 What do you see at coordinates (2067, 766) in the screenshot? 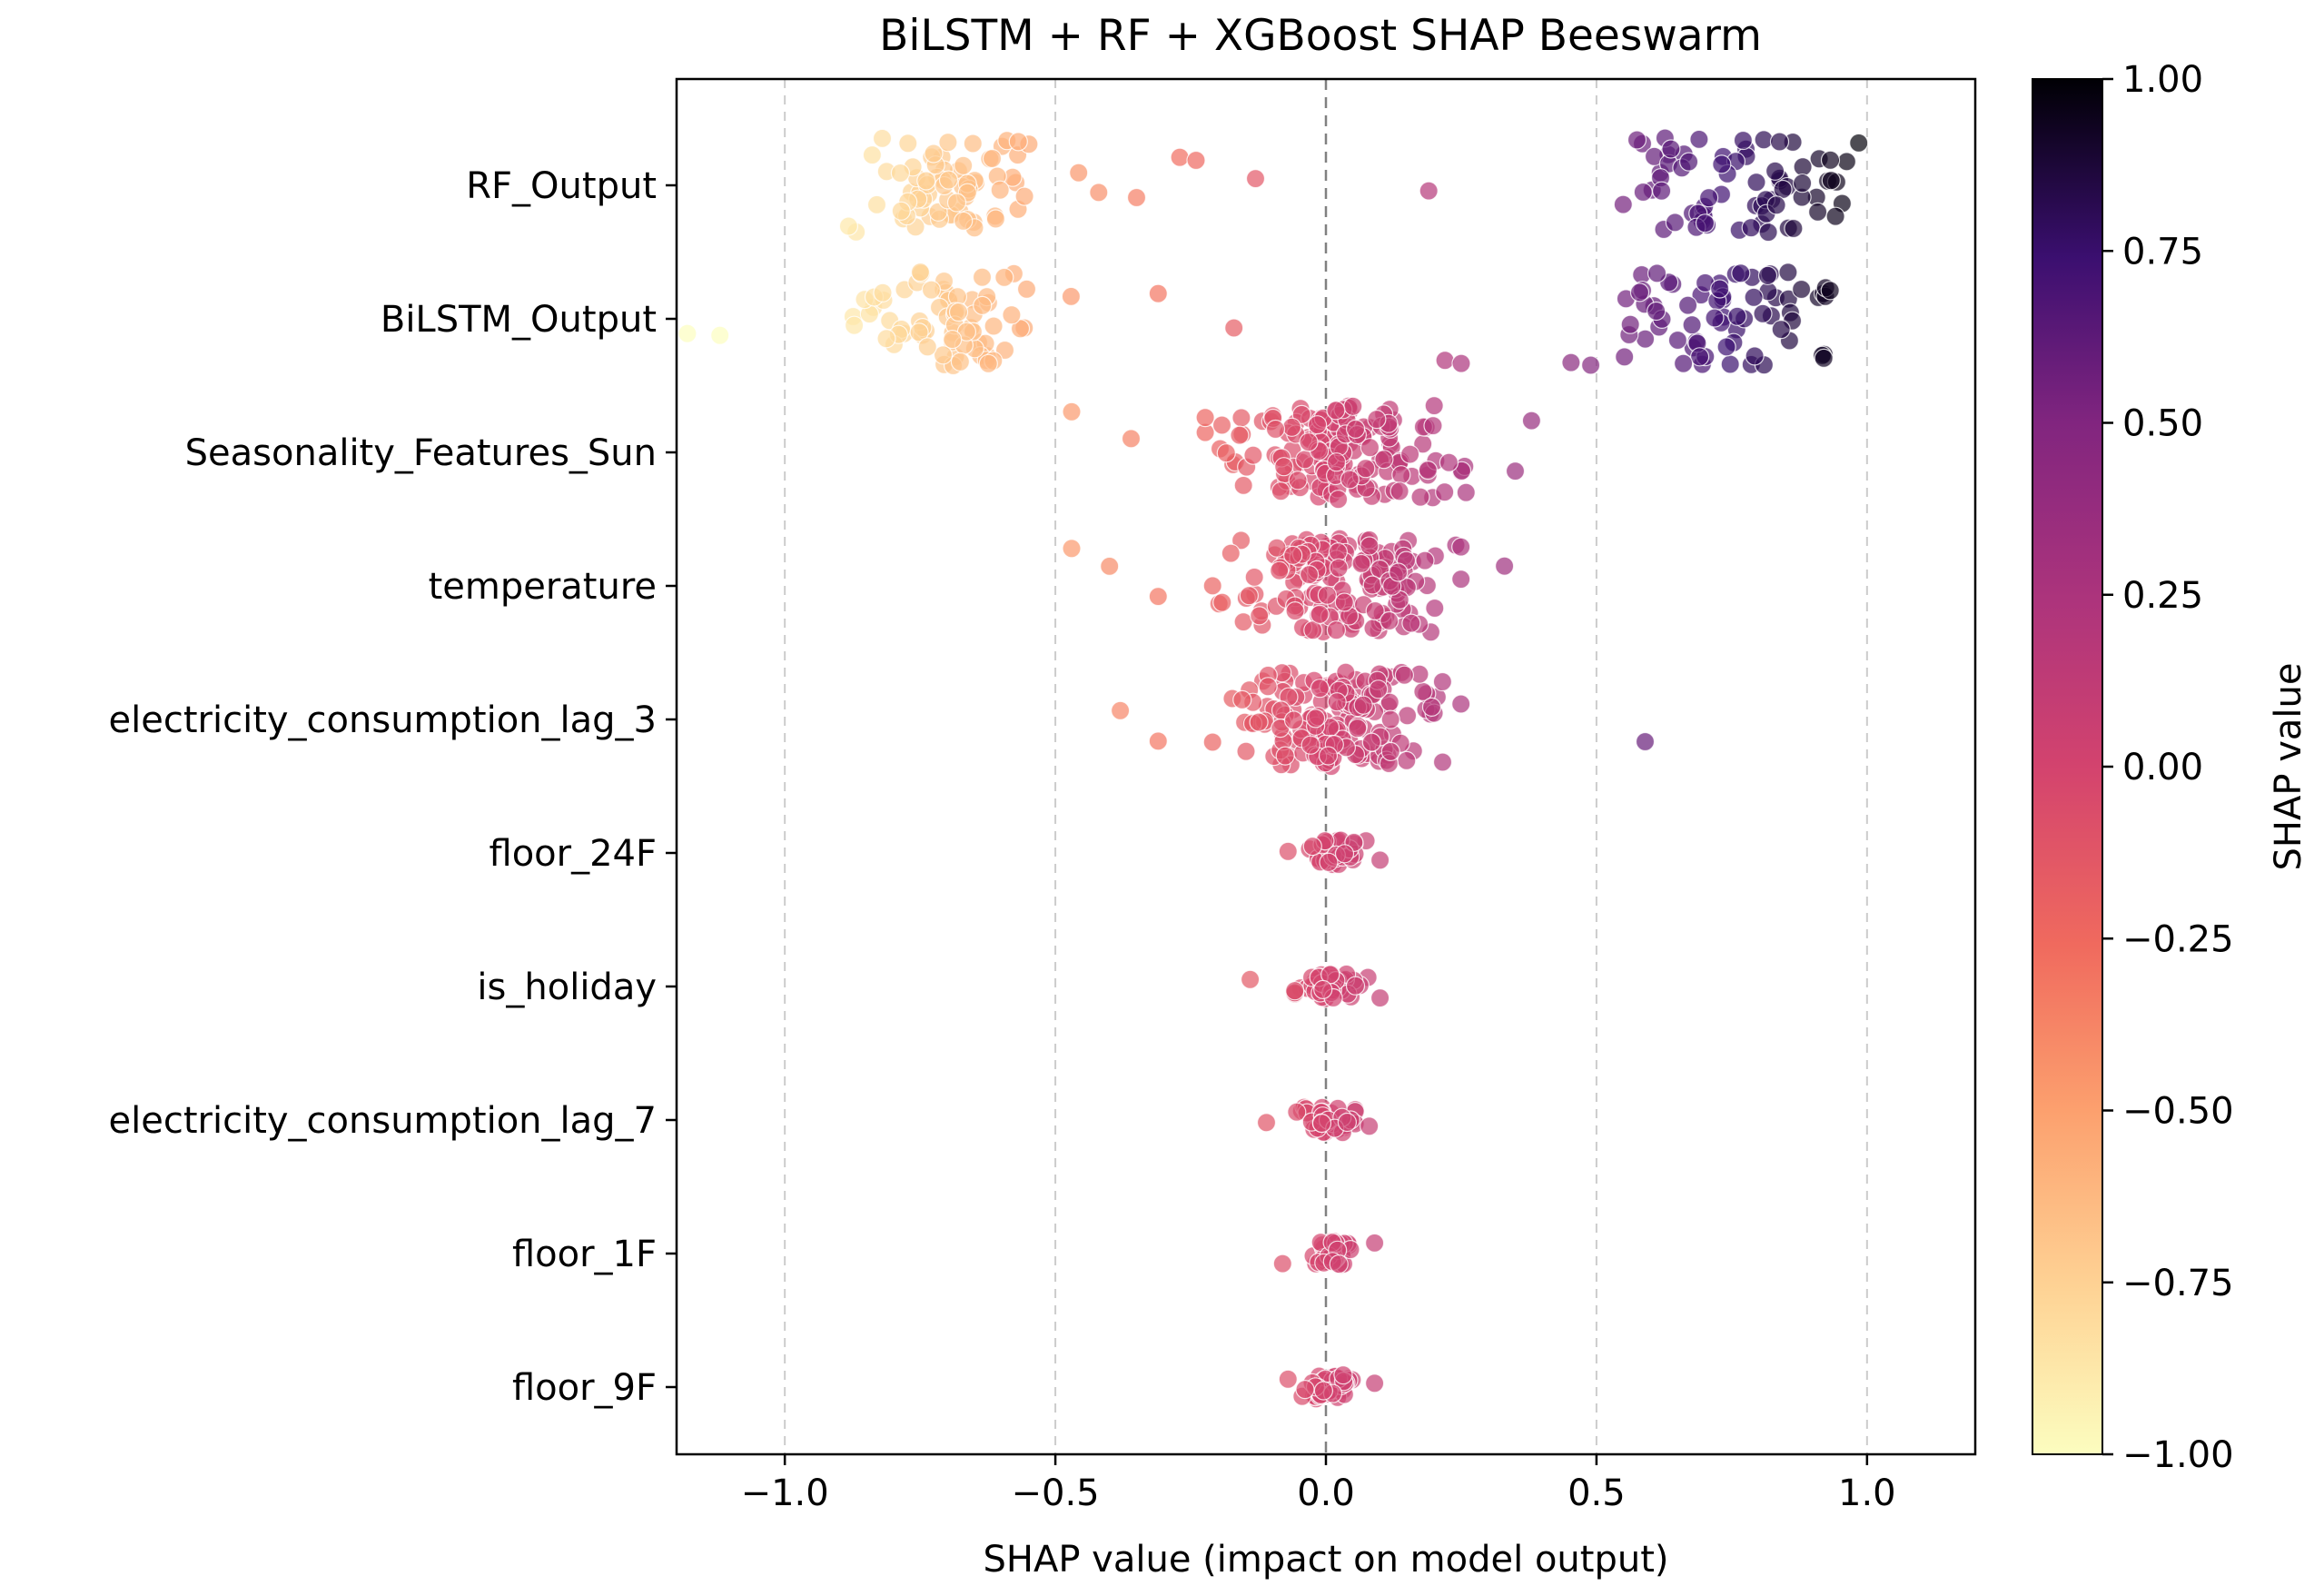
I see `colorbar` at bounding box center [2067, 766].